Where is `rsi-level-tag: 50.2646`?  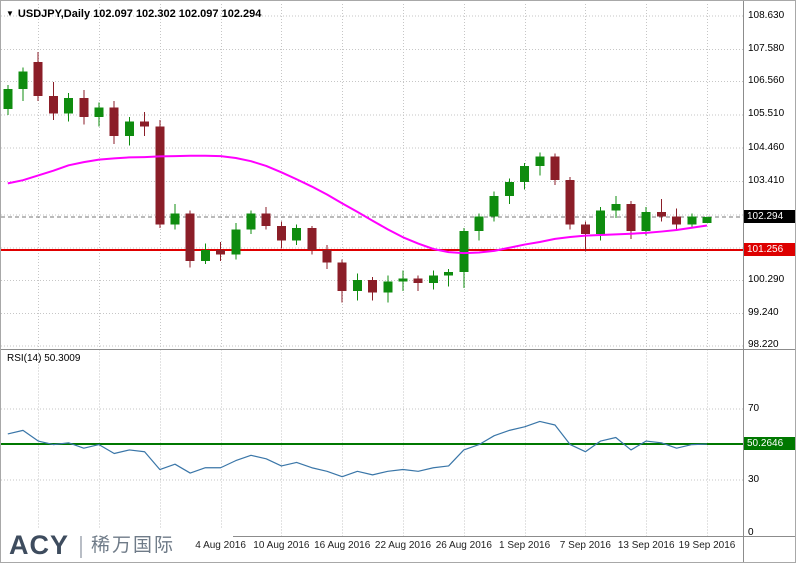 rsi-level-tag: 50.2646 is located at coordinates (769, 443).